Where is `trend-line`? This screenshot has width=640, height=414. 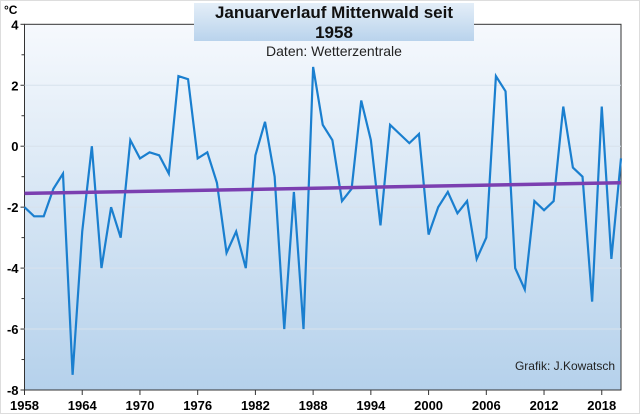
trend-line is located at coordinates (323, 188).